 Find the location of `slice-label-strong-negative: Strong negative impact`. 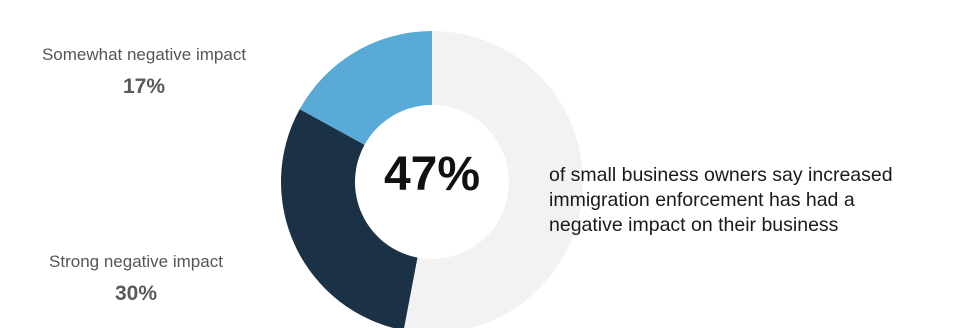

slice-label-strong-negative: Strong negative impact is located at coordinates (136, 261).